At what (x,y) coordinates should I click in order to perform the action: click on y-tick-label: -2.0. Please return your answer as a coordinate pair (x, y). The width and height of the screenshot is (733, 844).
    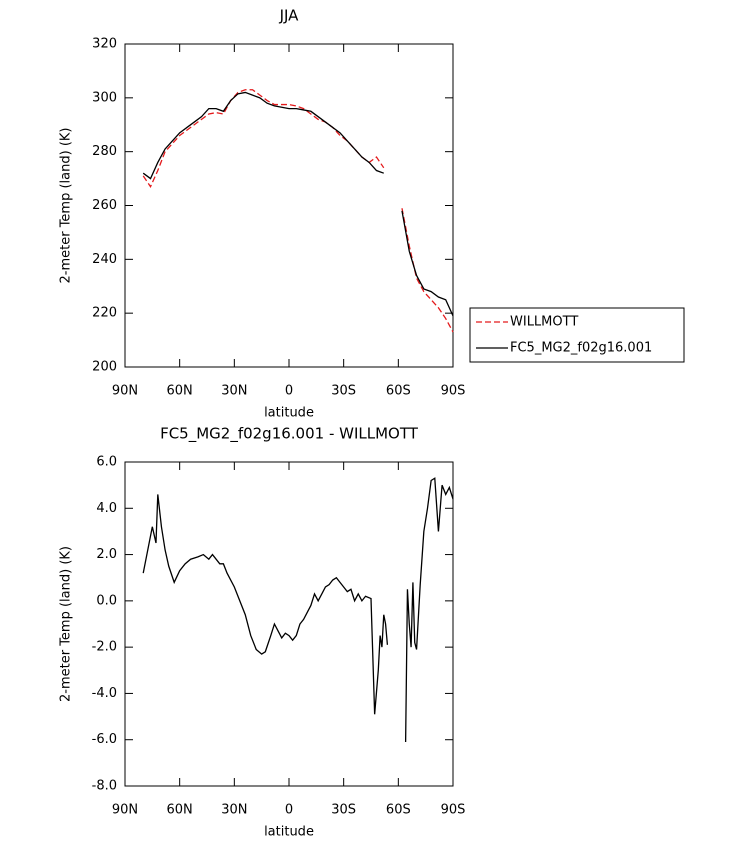
    Looking at the image, I should click on (104, 647).